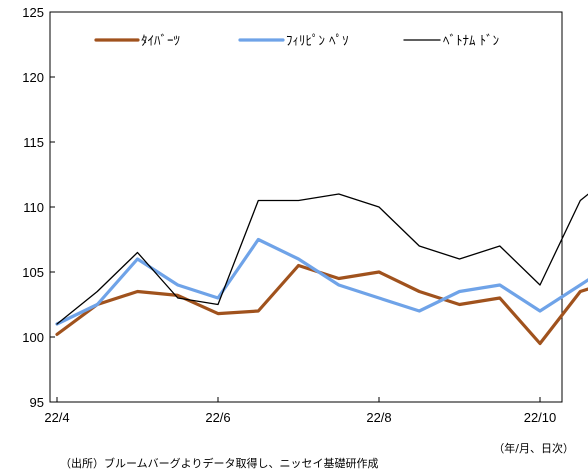 The image size is (588, 471). What do you see at coordinates (56, 417) in the screenshot?
I see `x-tick-label: 22/4` at bounding box center [56, 417].